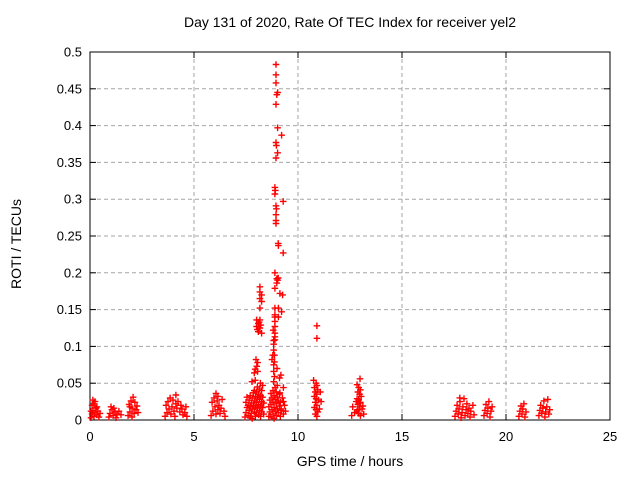 Image resolution: width=640 pixels, height=480 pixels. What do you see at coordinates (73, 199) in the screenshot?
I see `y-tick-label: 0.3` at bounding box center [73, 199].